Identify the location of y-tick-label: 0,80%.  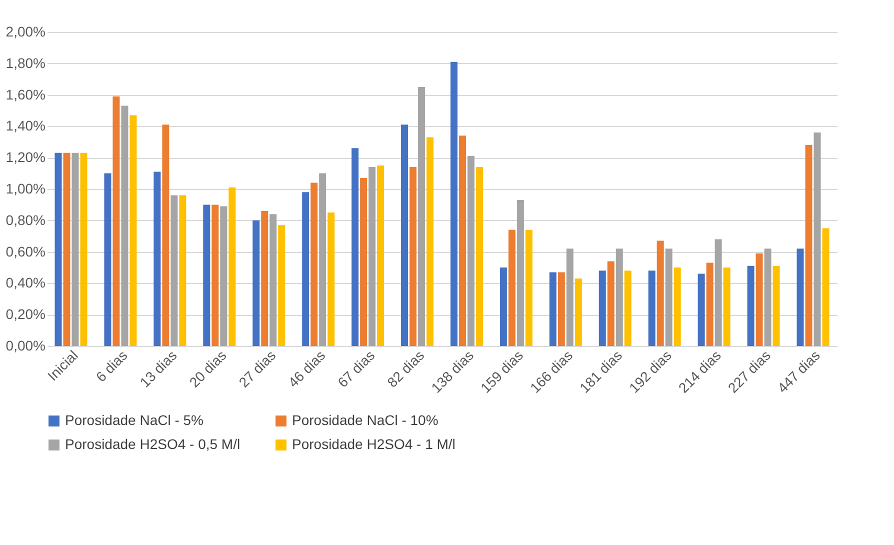
(26, 220).